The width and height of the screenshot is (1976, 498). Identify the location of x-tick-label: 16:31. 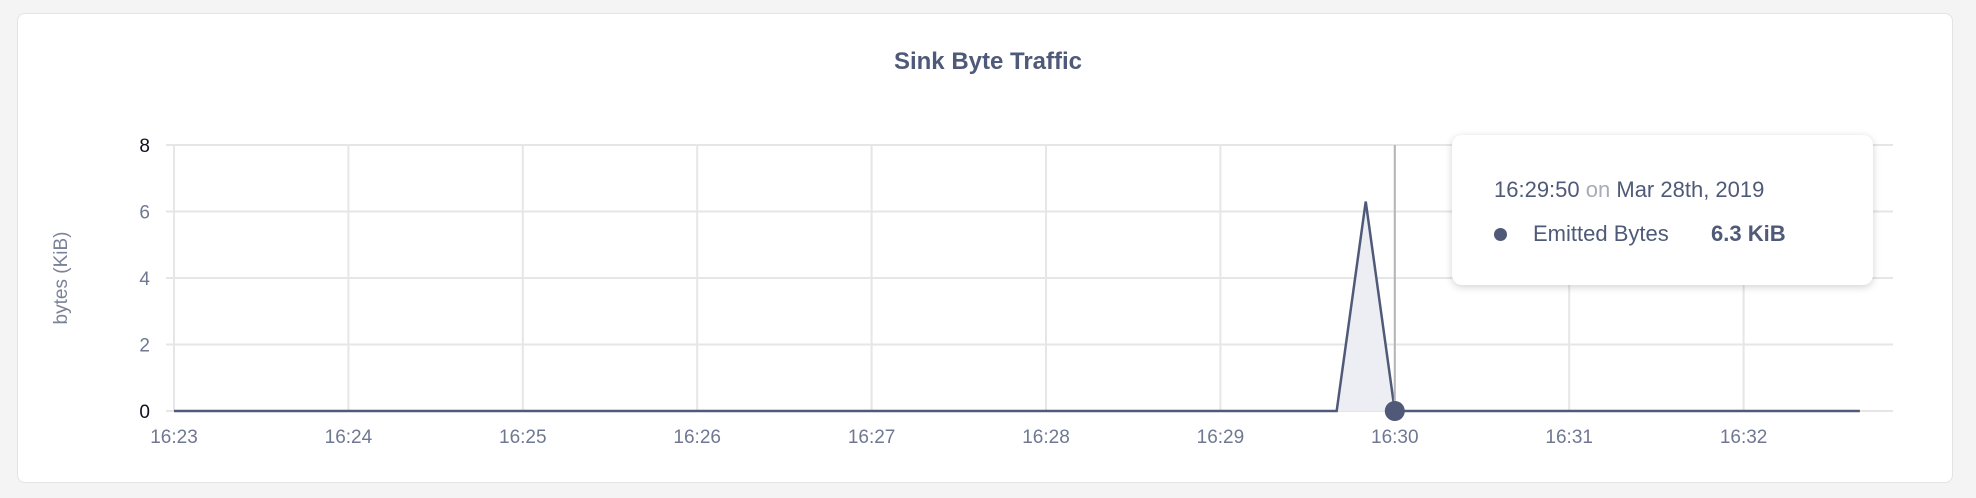
(1569, 437).